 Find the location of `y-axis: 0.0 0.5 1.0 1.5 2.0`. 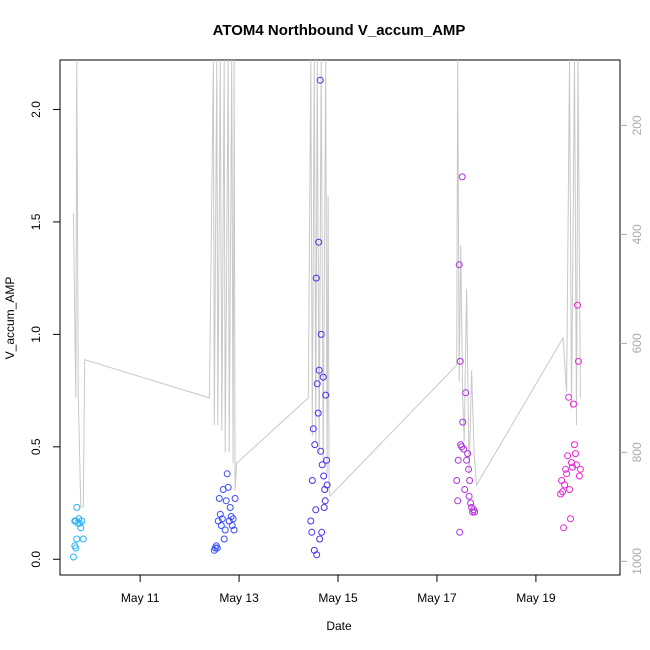

y-axis: 0.0 0.5 1.0 1.5 2.0 is located at coordinates (44, 334).